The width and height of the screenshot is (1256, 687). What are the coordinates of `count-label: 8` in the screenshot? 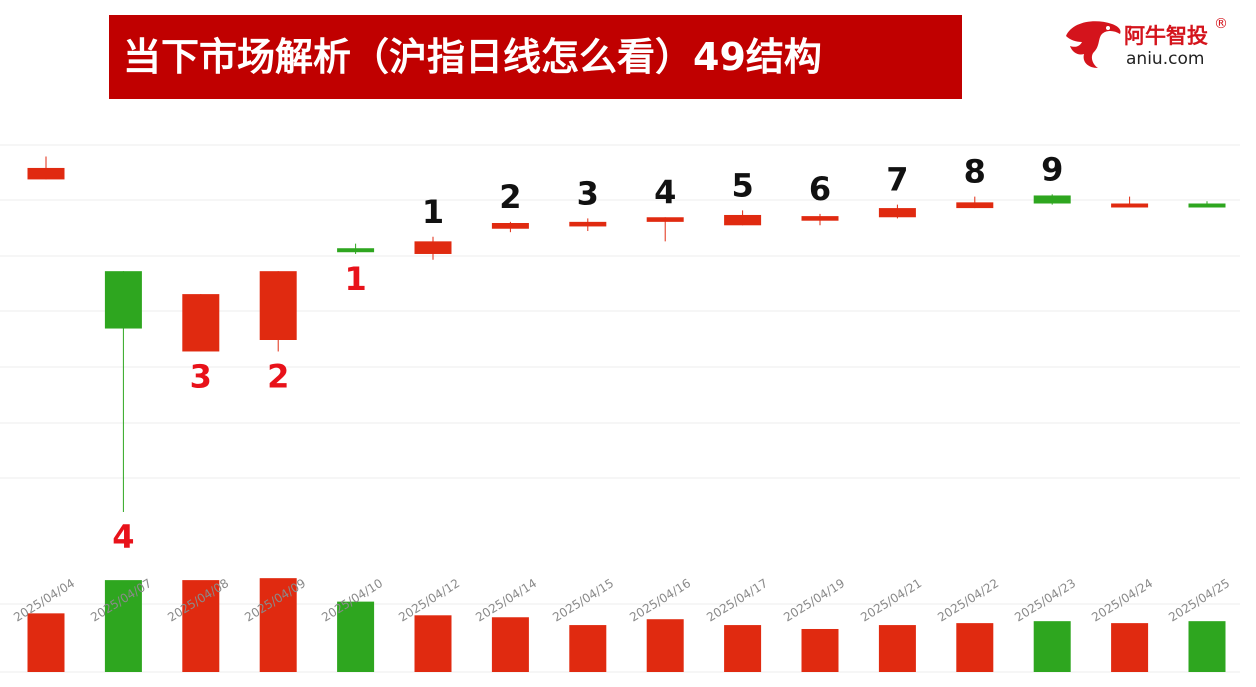 It's located at (975, 172).